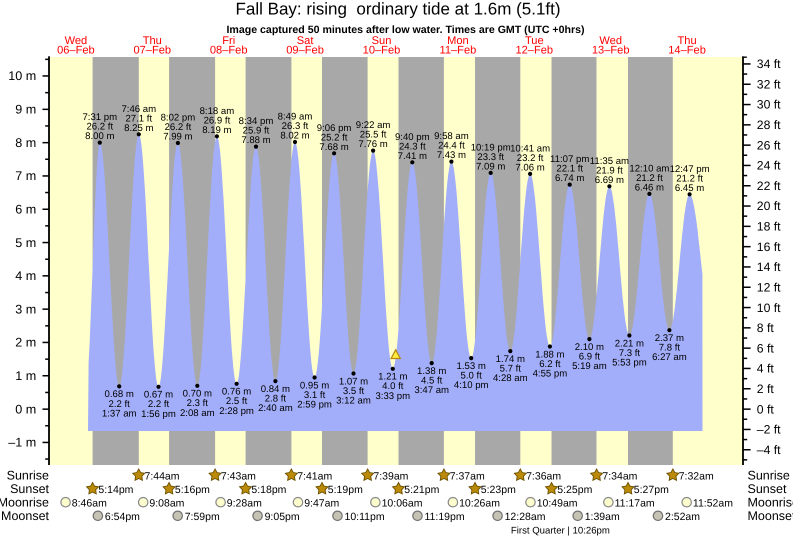 Image resolution: width=793 pixels, height=544 pixels. I want to click on svg-text: 2 m, so click(25, 343).